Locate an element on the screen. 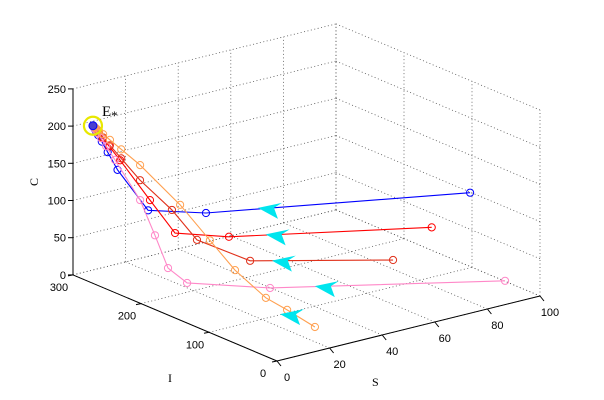 The height and width of the screenshot is (400, 604). c-tick-label: 0 is located at coordinates (63, 276).